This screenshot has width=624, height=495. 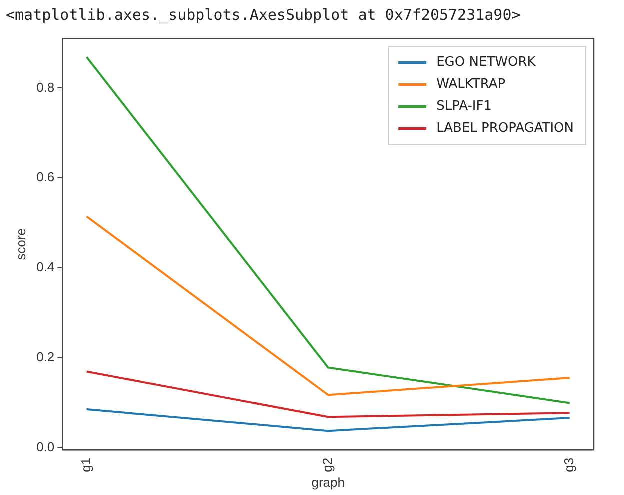 I want to click on y-tick-label: 0.2, so click(x=45, y=356).